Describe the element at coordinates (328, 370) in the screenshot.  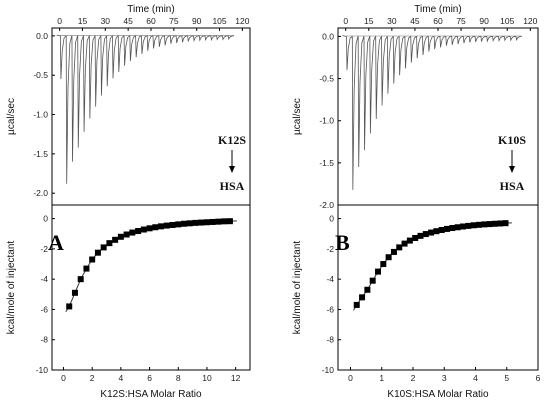
I see `enthalpy-tick-label: -10` at that location.